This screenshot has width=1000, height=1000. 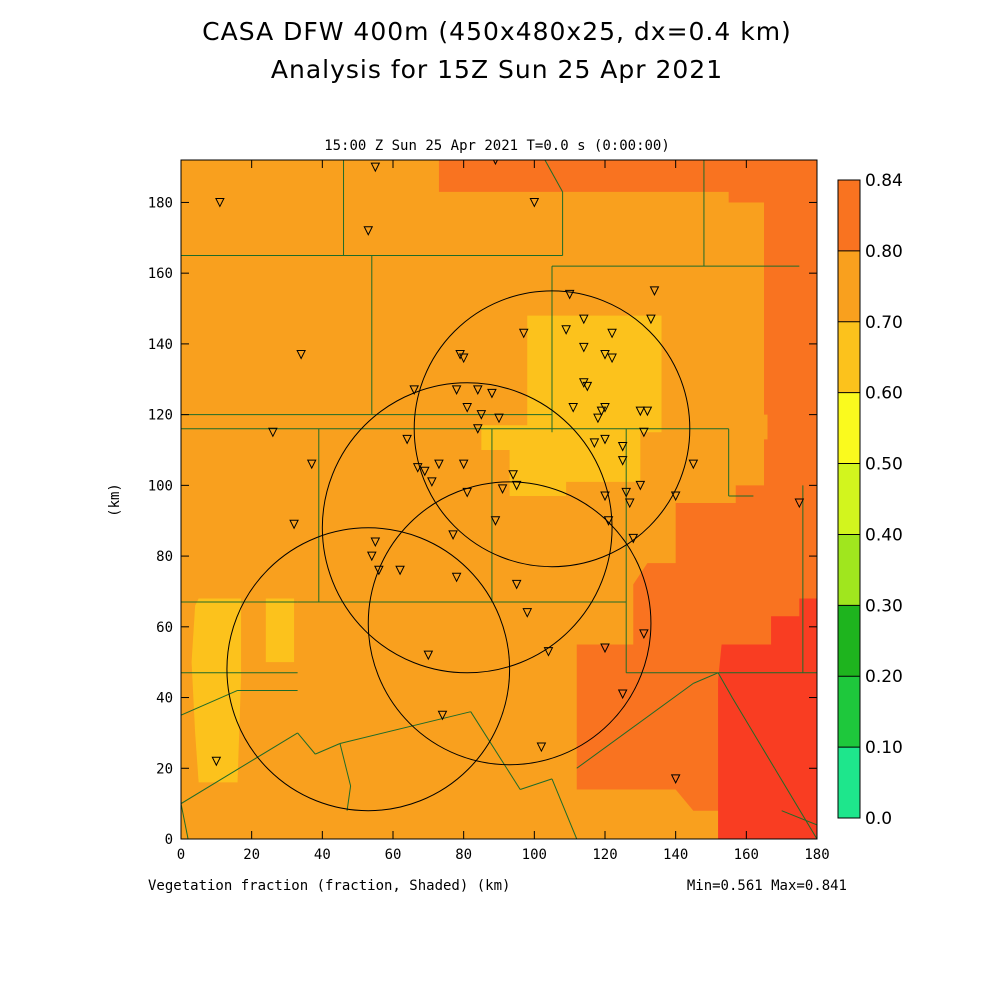 What do you see at coordinates (164, 699) in the screenshot?
I see `y-tick-label: 40` at bounding box center [164, 699].